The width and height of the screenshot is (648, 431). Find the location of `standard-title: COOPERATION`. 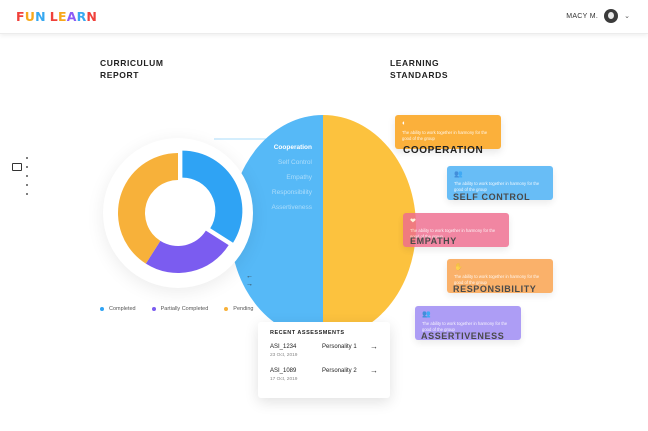

standard-title: COOPERATION is located at coordinates (443, 150).